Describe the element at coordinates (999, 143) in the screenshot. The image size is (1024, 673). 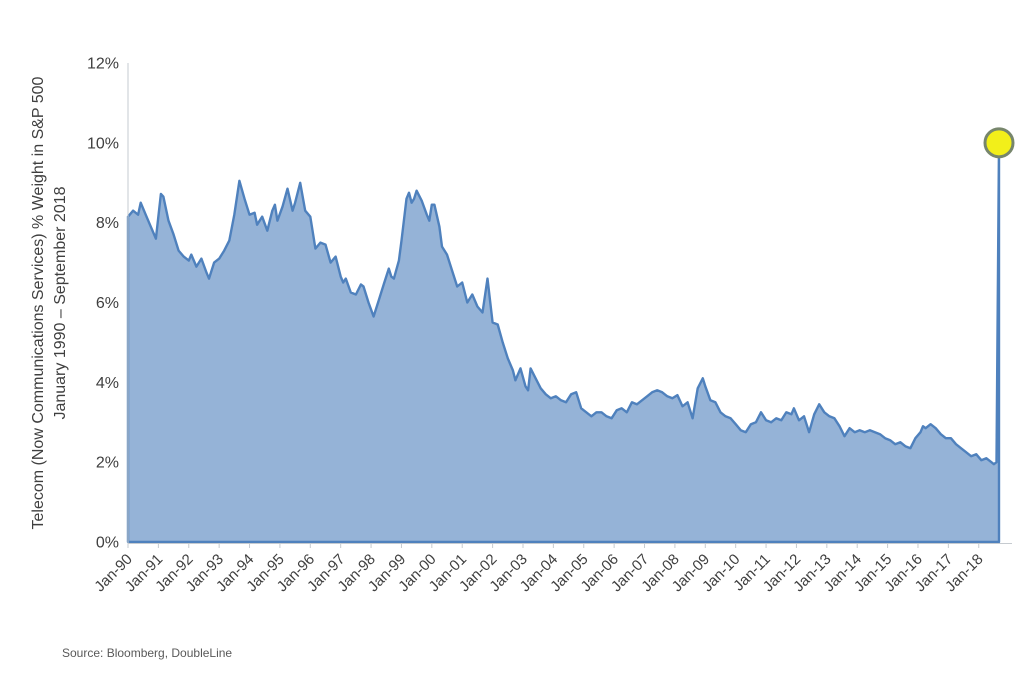
I see `highlight-circle-icon` at that location.